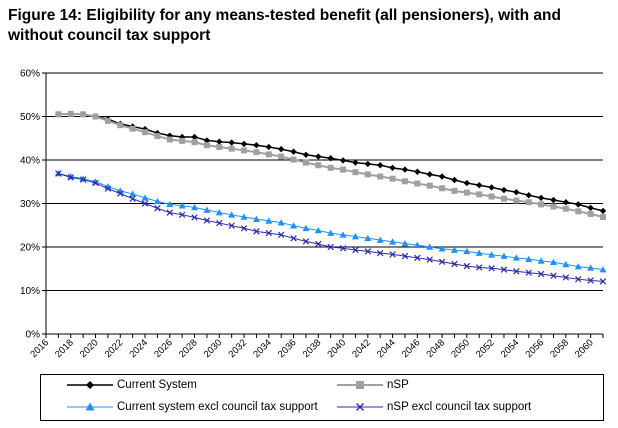 This screenshot has width=618, height=428. Describe the element at coordinates (163, 348) in the screenshot. I see `x-tick-label: 2026` at that location.